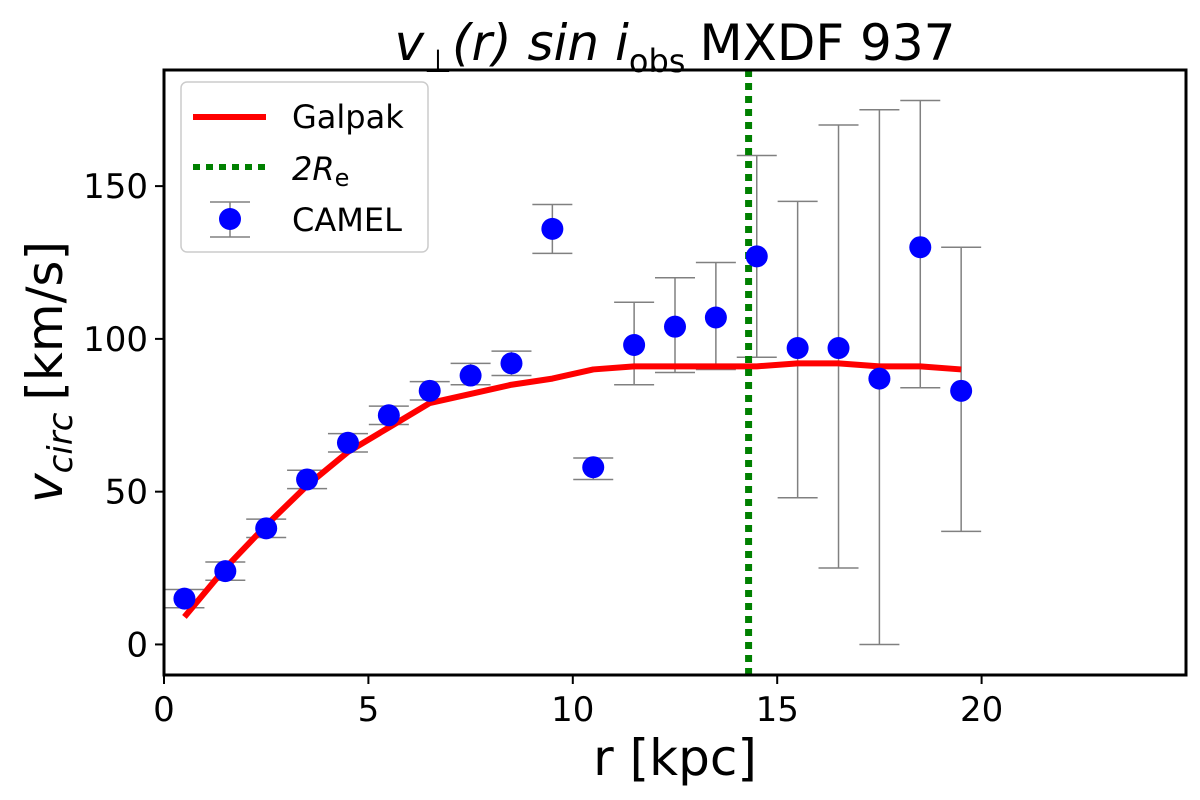  What do you see at coordinates (540, 43) in the screenshot?
I see `title-mid: (r) sin i` at bounding box center [540, 43].